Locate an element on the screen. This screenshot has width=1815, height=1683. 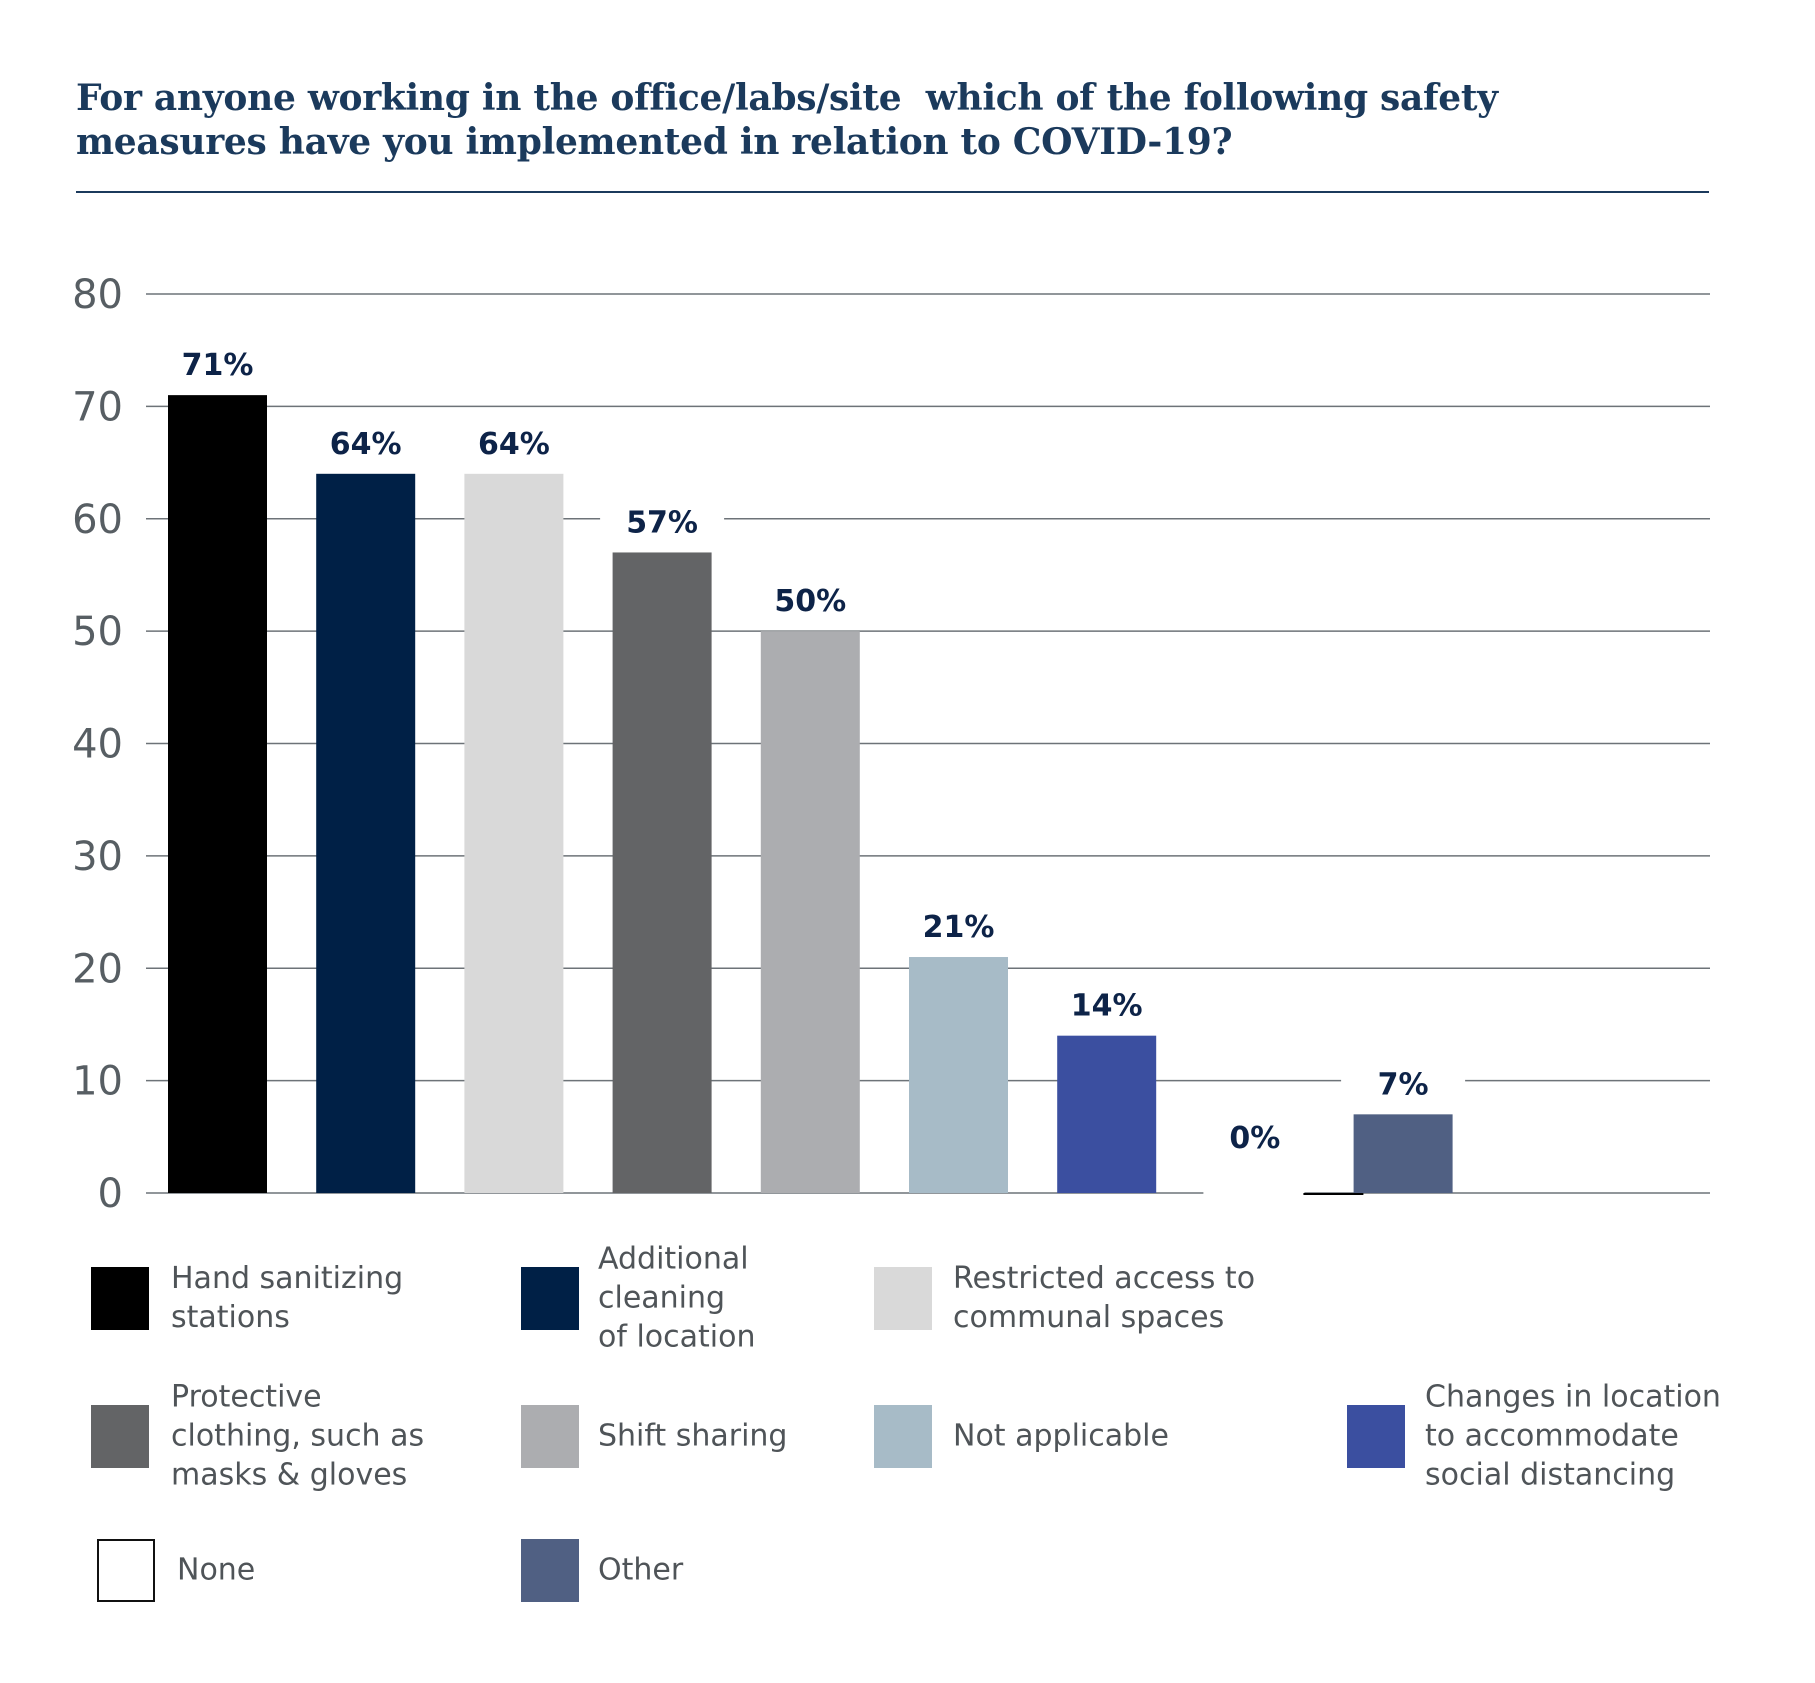
bar-data-label: 0% is located at coordinates (1254, 1138).